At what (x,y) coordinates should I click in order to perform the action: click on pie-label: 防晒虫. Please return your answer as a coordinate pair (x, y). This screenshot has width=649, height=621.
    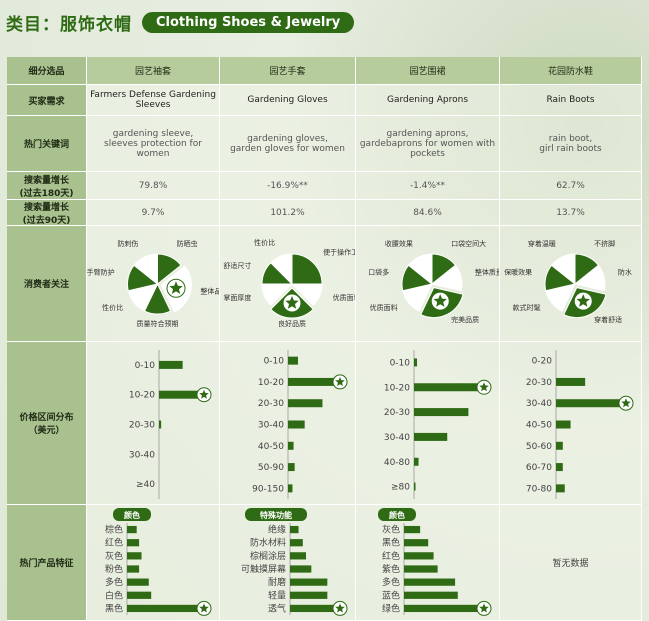
    Looking at the image, I should click on (187, 243).